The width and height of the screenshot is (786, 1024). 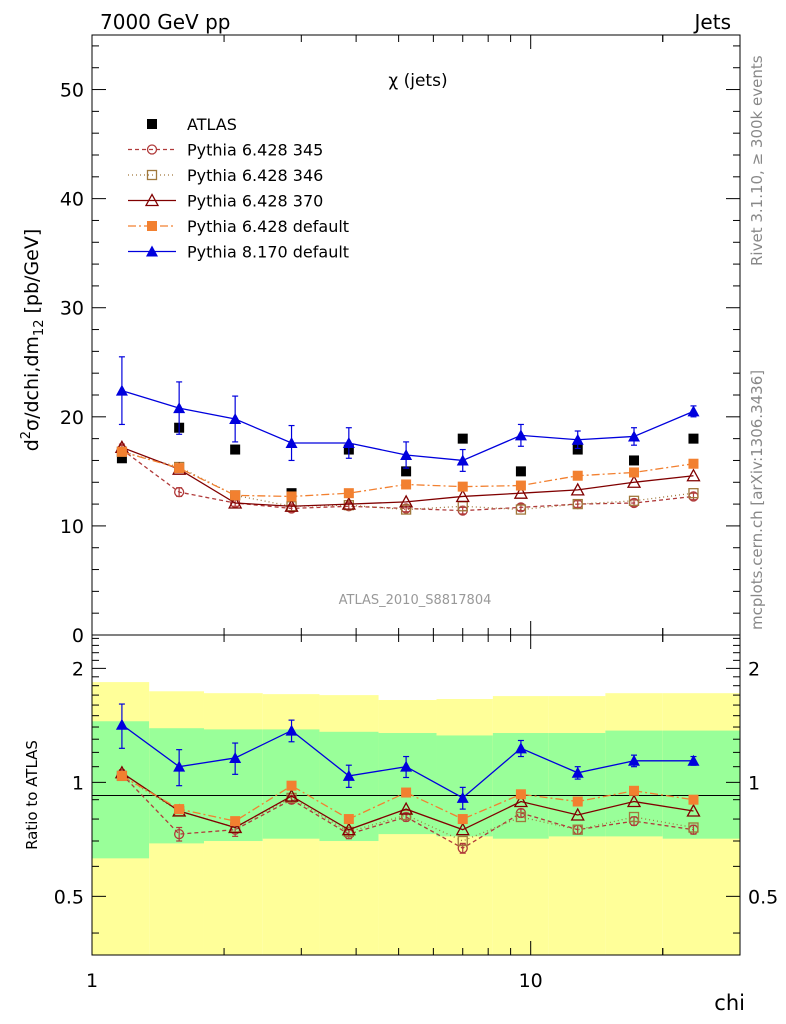 What do you see at coordinates (92, 981) in the screenshot?
I see `x-tick-label: 1` at bounding box center [92, 981].